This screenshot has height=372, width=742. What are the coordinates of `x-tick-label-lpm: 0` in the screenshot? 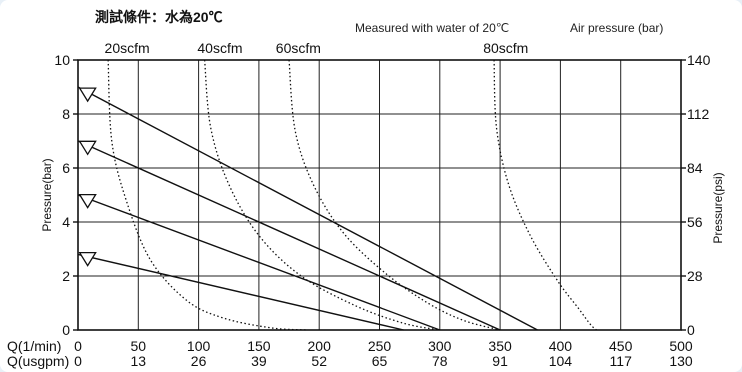 It's located at (78, 346).